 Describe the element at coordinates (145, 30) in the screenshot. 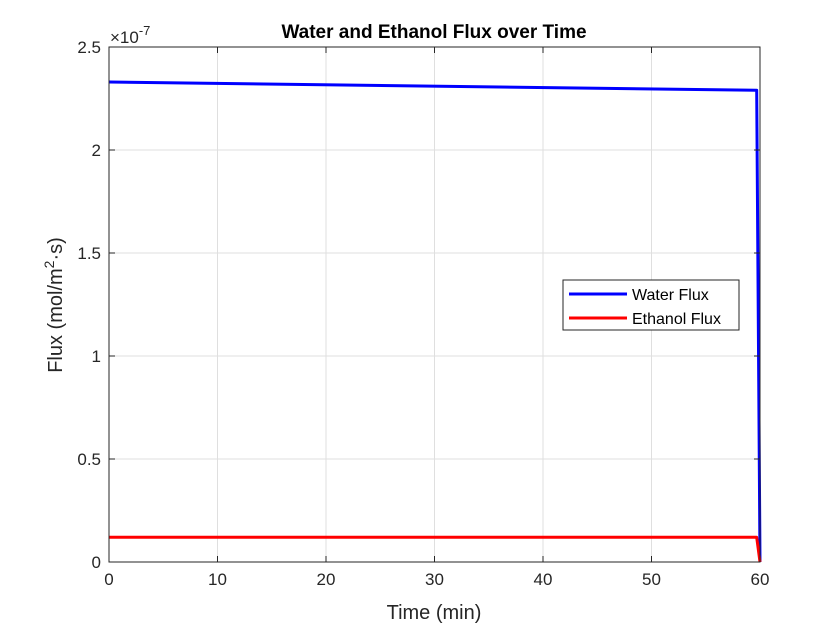

I see `y-exponent-power: -7` at that location.